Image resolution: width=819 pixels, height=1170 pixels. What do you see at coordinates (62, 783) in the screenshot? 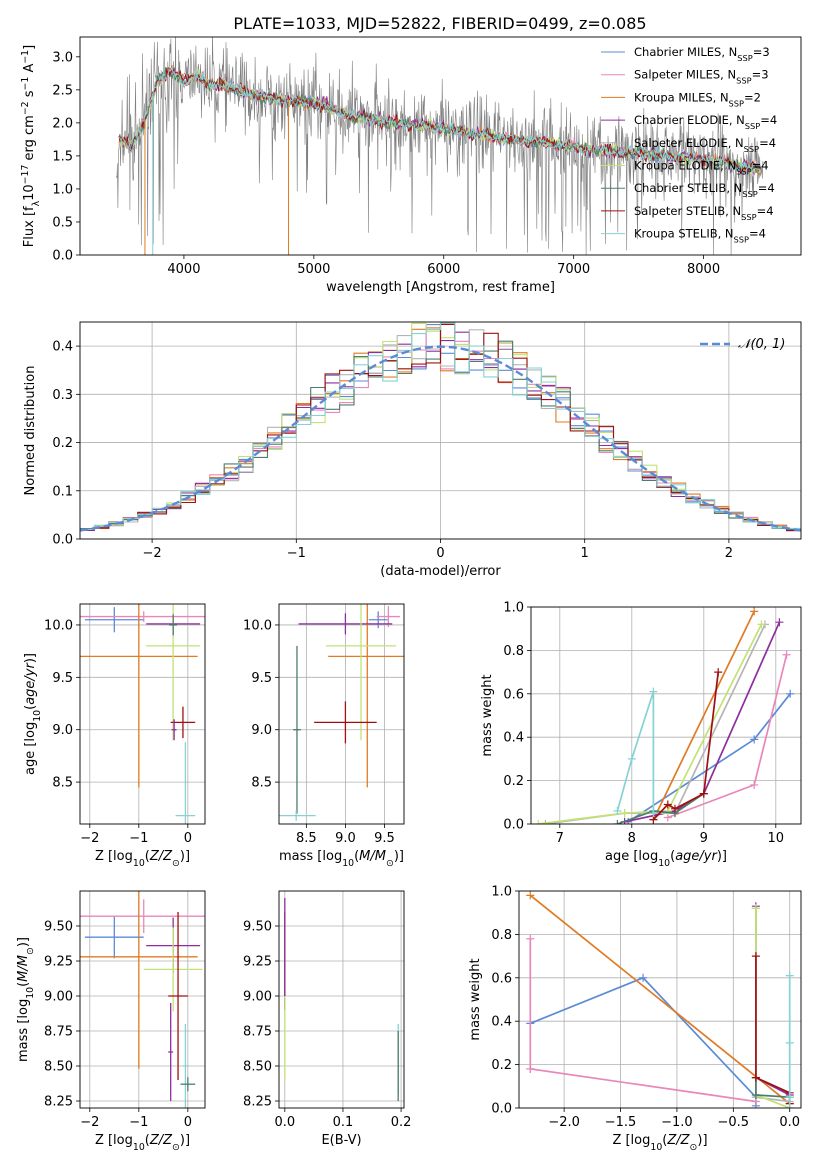
I see `y-tick-label: 8.5` at bounding box center [62, 783].